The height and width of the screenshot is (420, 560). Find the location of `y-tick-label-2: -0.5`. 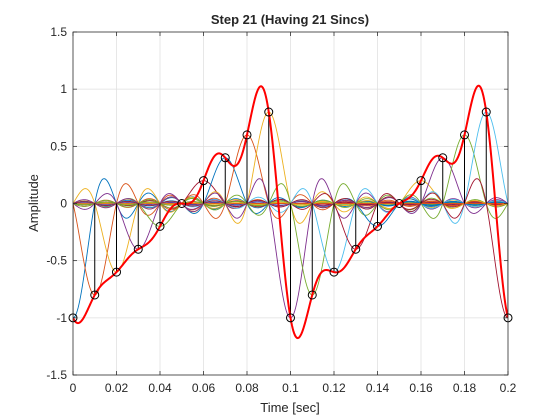

y-tick-label-2: -0.5 is located at coordinates (56, 261).